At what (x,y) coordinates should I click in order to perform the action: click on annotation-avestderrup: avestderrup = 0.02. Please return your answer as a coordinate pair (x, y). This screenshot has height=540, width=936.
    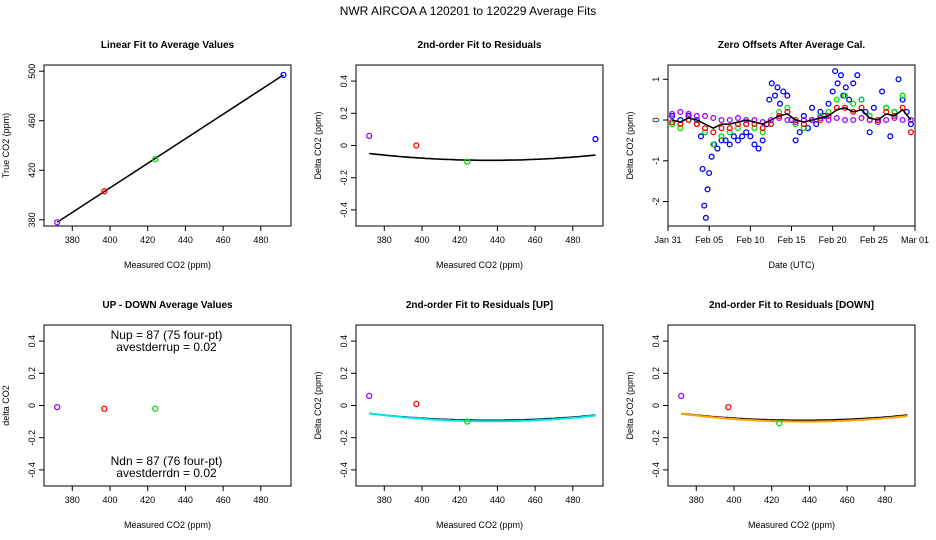
    Looking at the image, I should click on (166, 347).